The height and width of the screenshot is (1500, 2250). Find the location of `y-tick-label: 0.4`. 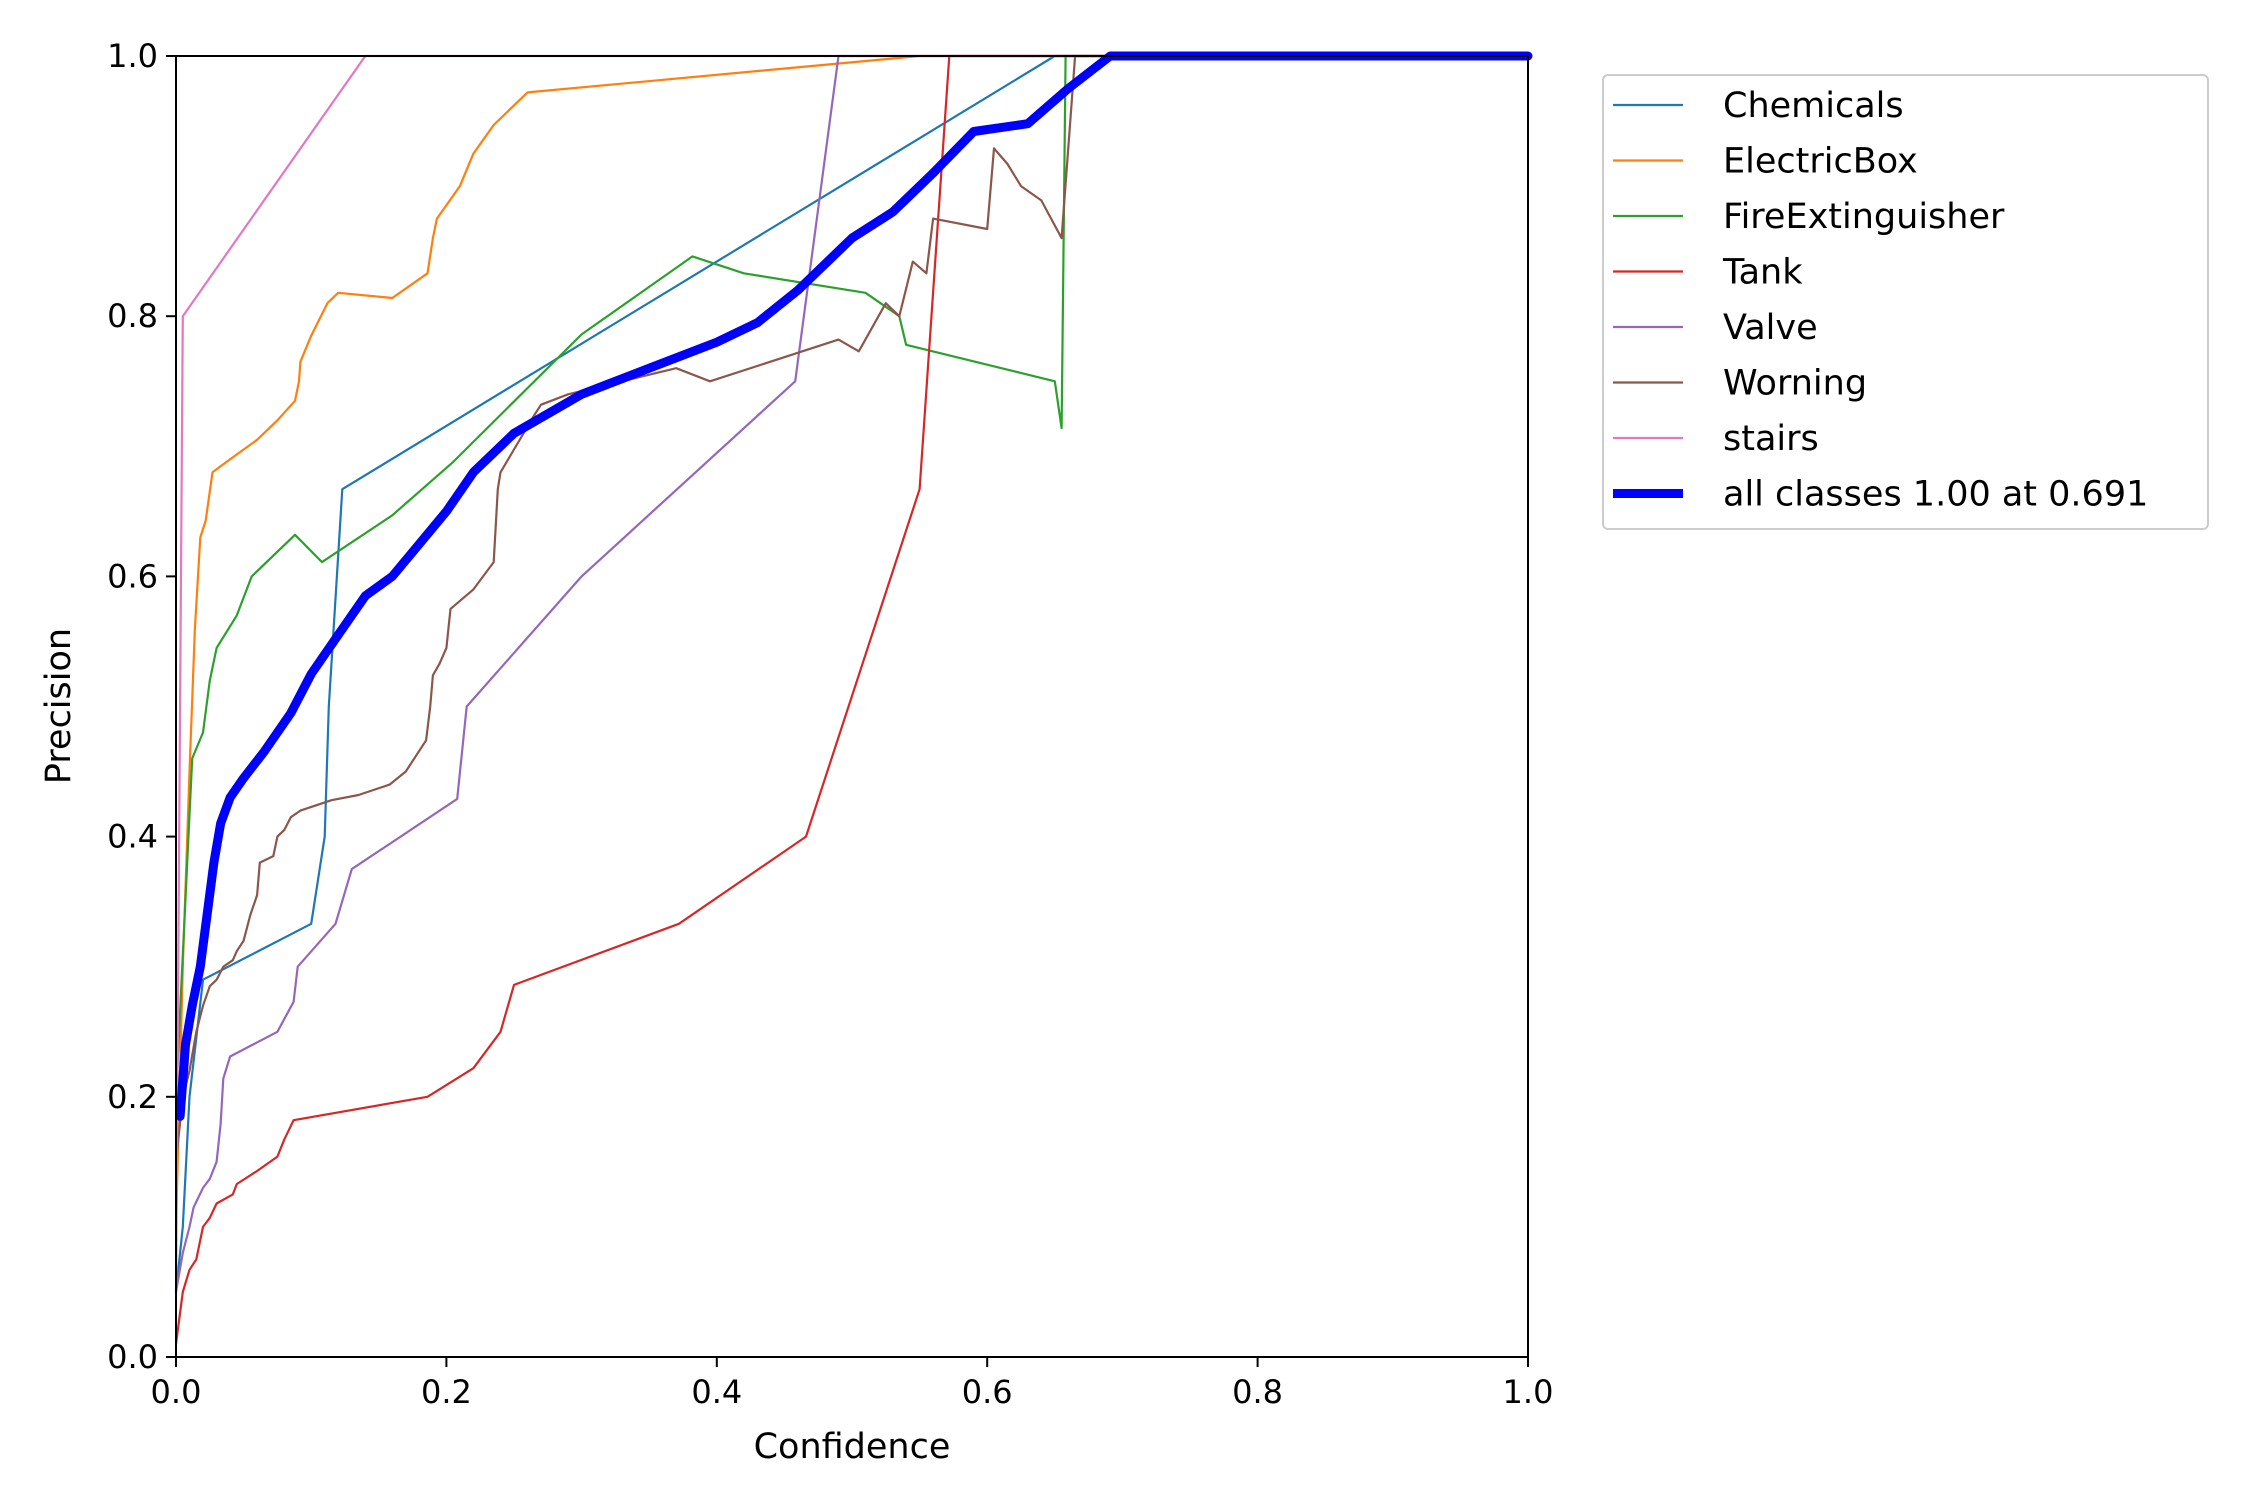

y-tick-label: 0.4 is located at coordinates (132, 837).